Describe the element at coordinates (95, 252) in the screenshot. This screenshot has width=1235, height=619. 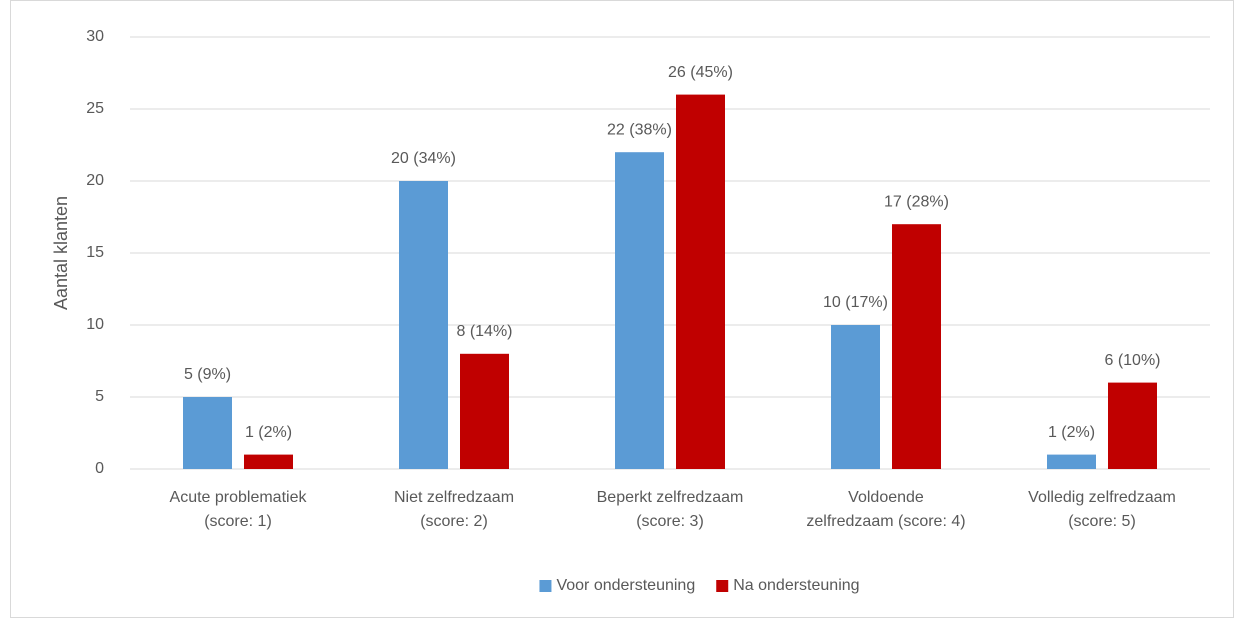
I see `y-tick-label: 15` at that location.